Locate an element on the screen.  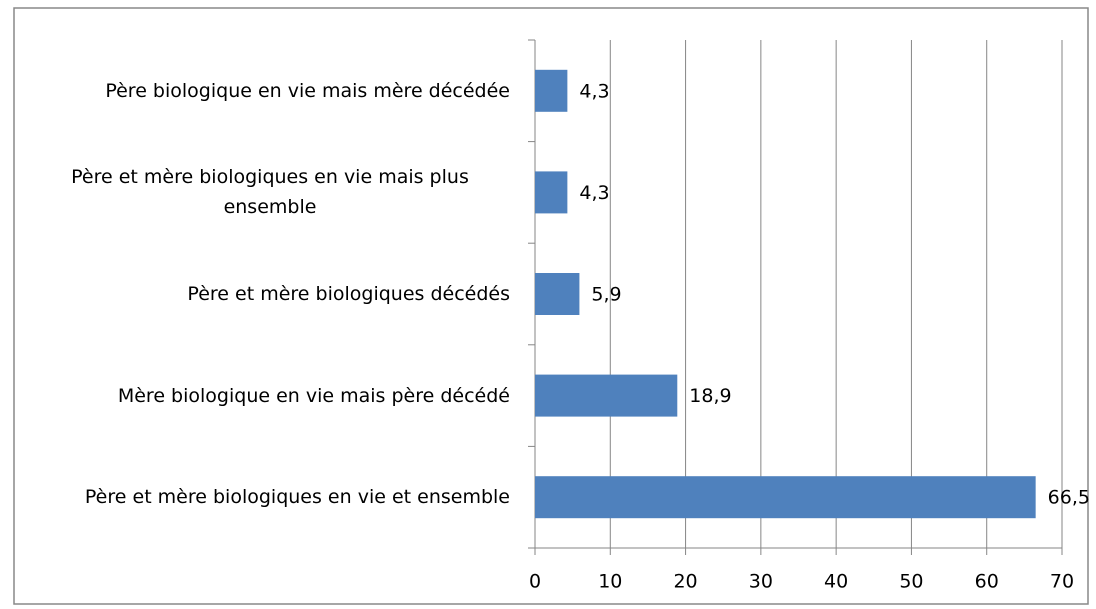
x-tick-label: 20 is located at coordinates (685, 582).